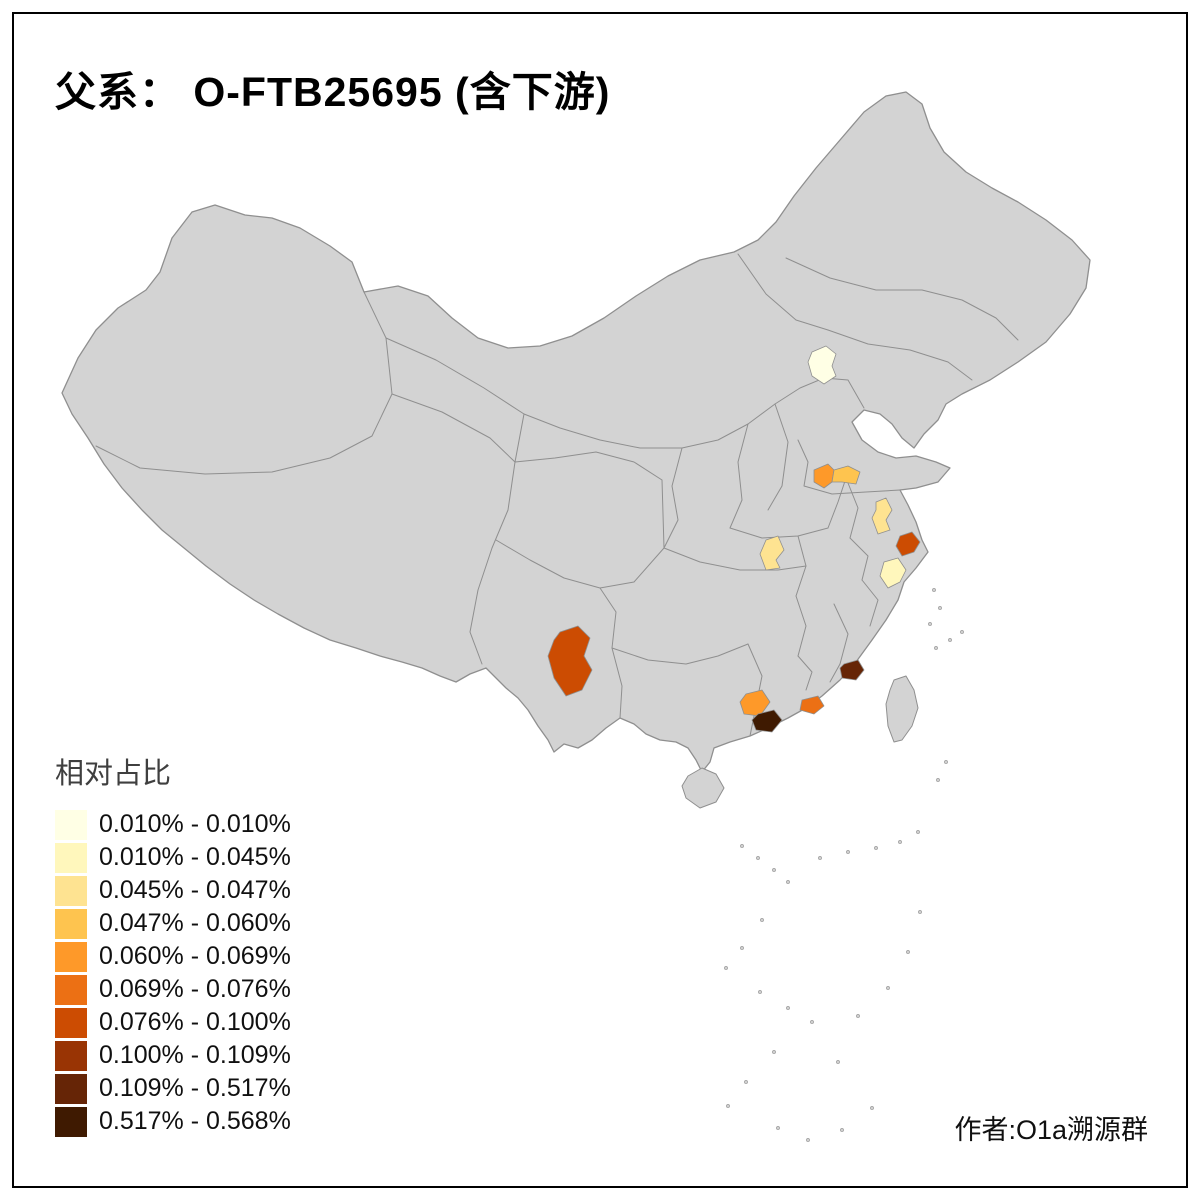 Image resolution: width=1200 pixels, height=1200 pixels. Describe the element at coordinates (822, 365) in the screenshot. I see `region-beijing-area` at that location.